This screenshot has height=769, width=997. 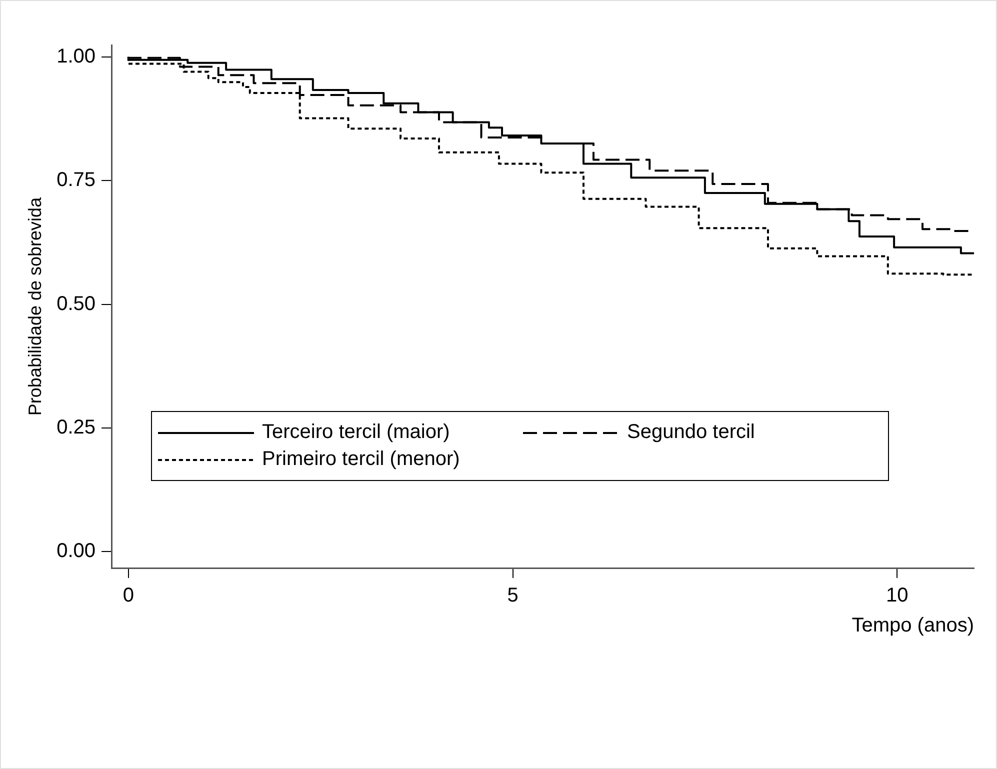 I want to click on y-tick-label: 0.75, so click(x=76, y=180).